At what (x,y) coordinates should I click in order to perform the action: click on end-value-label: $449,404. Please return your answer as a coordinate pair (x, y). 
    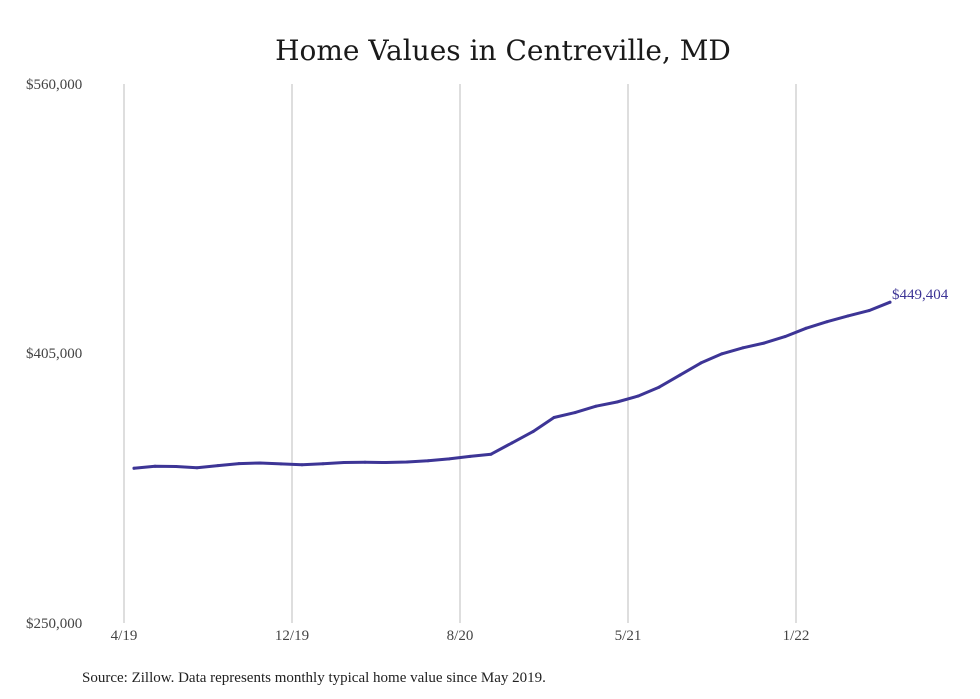
    Looking at the image, I should click on (920, 295).